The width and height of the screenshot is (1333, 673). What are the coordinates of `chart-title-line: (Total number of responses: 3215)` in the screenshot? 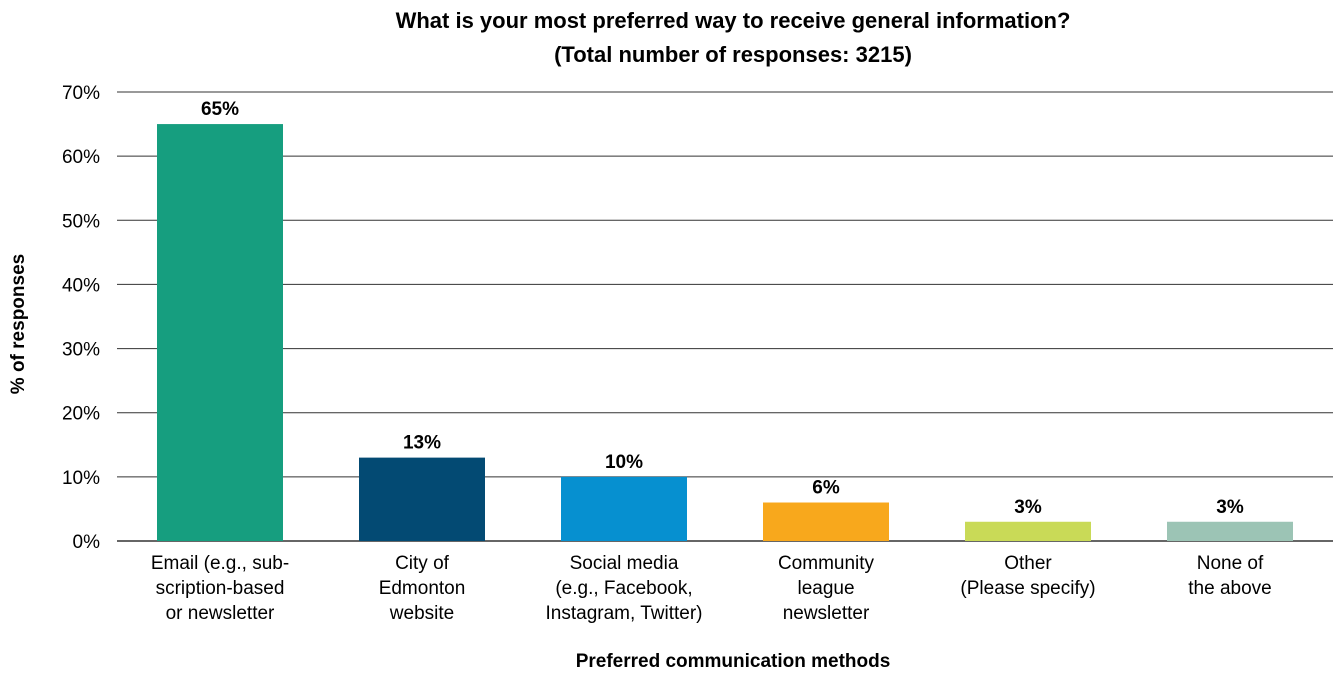 It's located at (733, 54).